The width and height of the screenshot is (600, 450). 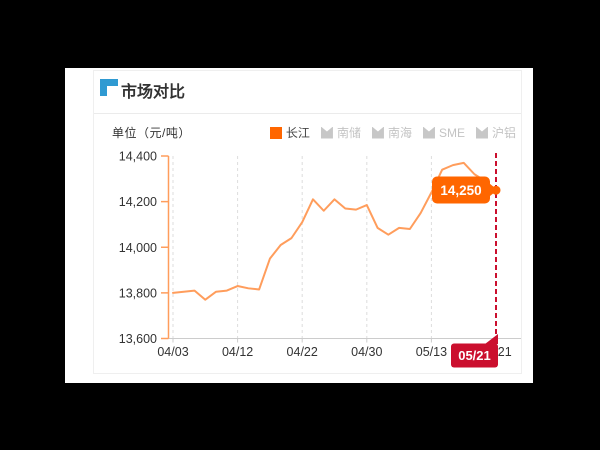 I want to click on legend-item-changjiang: 长江, so click(x=289, y=132).